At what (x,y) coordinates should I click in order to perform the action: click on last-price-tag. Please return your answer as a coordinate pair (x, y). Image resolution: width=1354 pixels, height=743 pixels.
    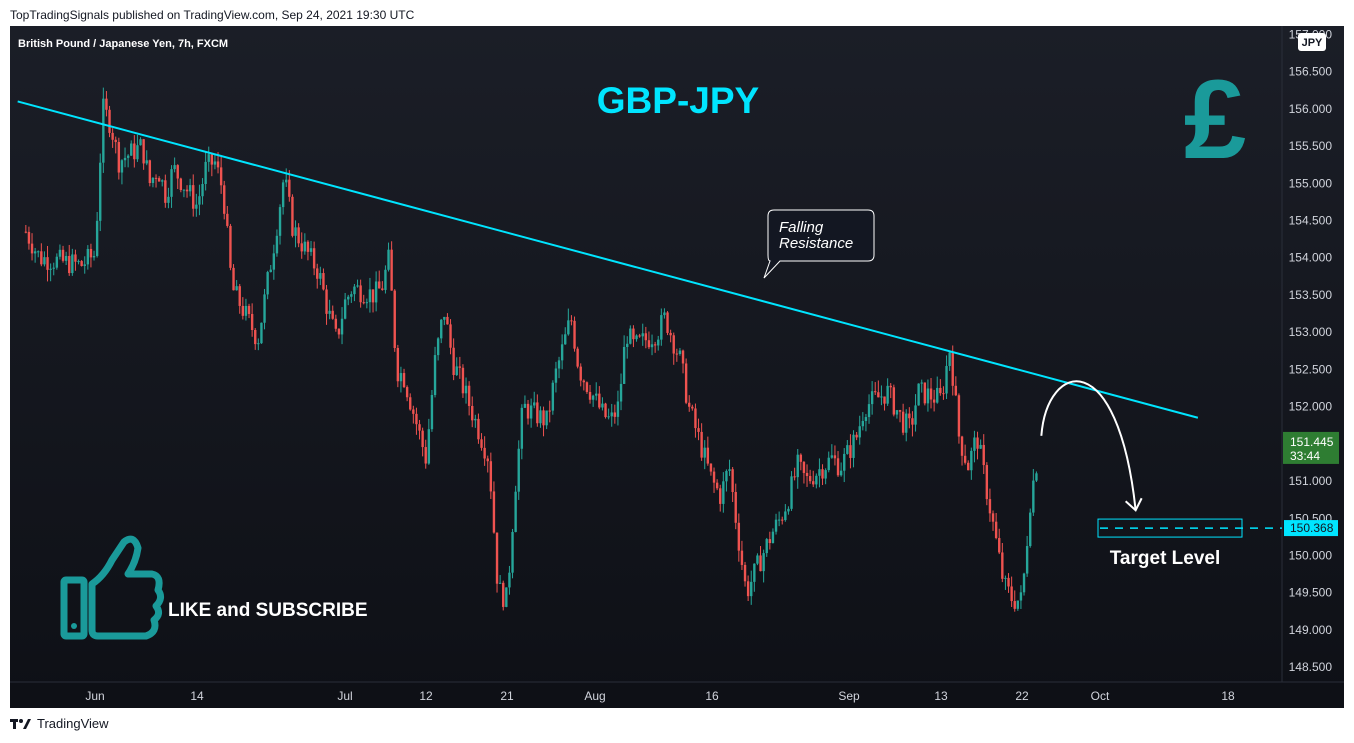
    Looking at the image, I should click on (1311, 447).